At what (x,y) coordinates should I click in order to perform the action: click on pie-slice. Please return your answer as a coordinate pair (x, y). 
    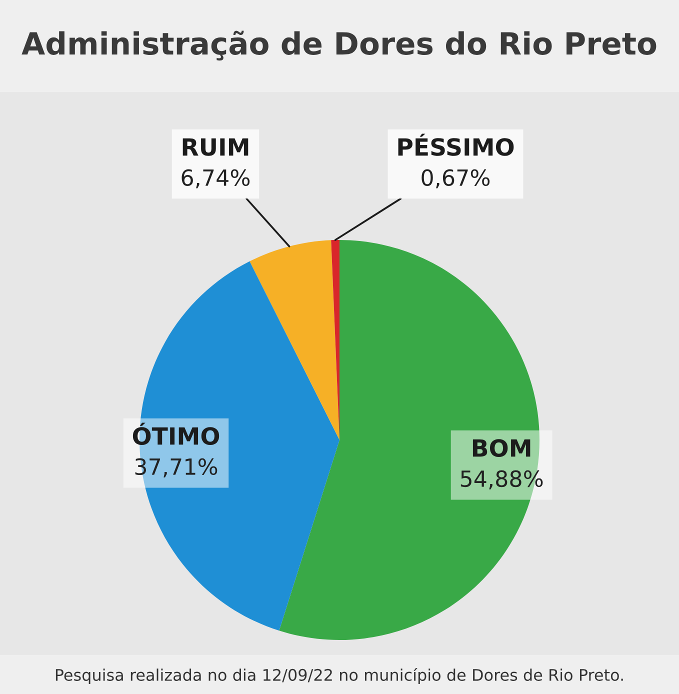
    Looking at the image, I should click on (295, 340).